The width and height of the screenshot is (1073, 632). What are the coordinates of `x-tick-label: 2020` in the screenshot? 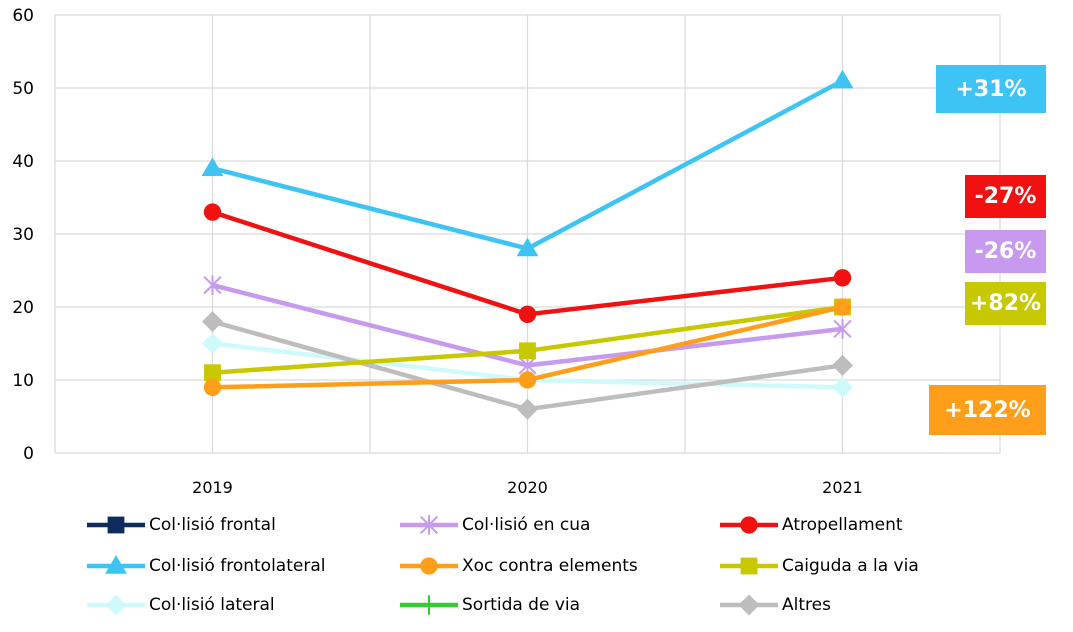 It's located at (527, 487).